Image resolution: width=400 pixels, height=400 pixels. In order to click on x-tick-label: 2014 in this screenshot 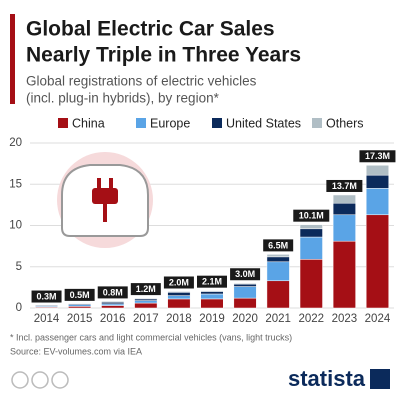, I will do `click(47, 319)`.